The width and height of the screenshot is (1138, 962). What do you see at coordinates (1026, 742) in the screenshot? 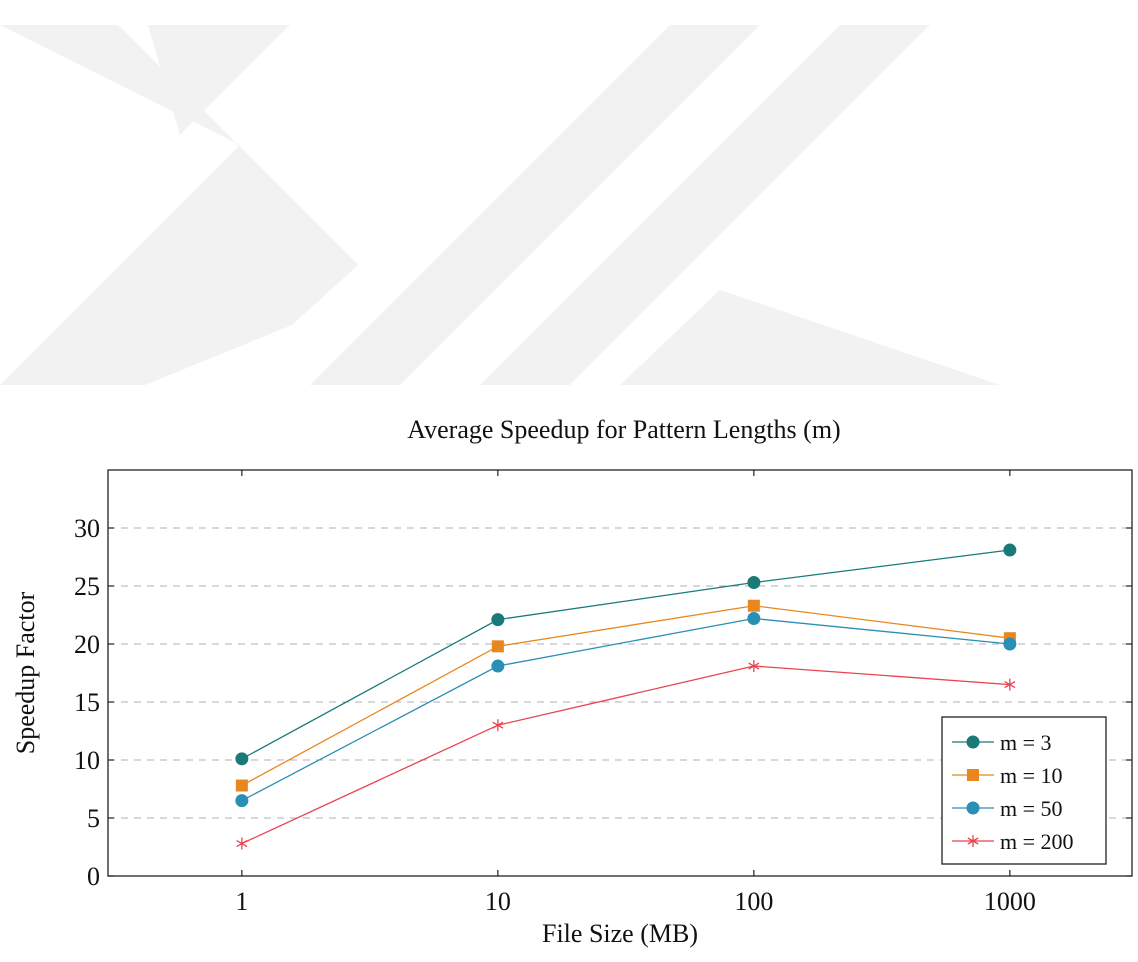
I see `legend-label: m = 3` at bounding box center [1026, 742].